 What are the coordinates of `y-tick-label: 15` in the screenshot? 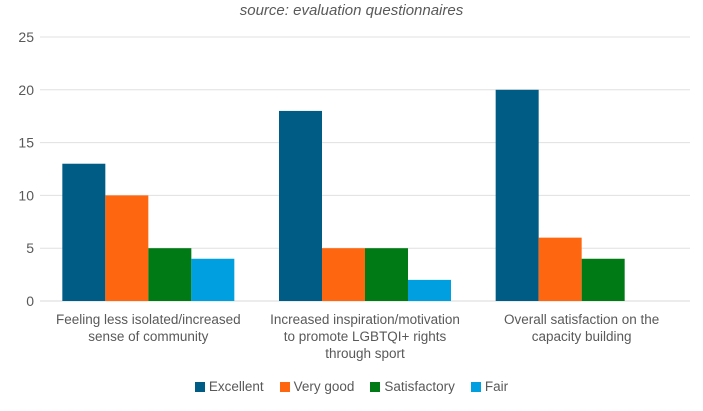 It's located at (26, 143).